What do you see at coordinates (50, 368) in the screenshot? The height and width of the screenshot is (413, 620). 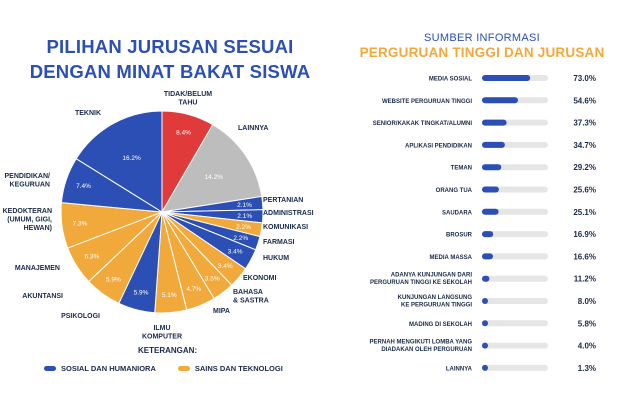 I see `legend-swatch-sosial` at bounding box center [50, 368].